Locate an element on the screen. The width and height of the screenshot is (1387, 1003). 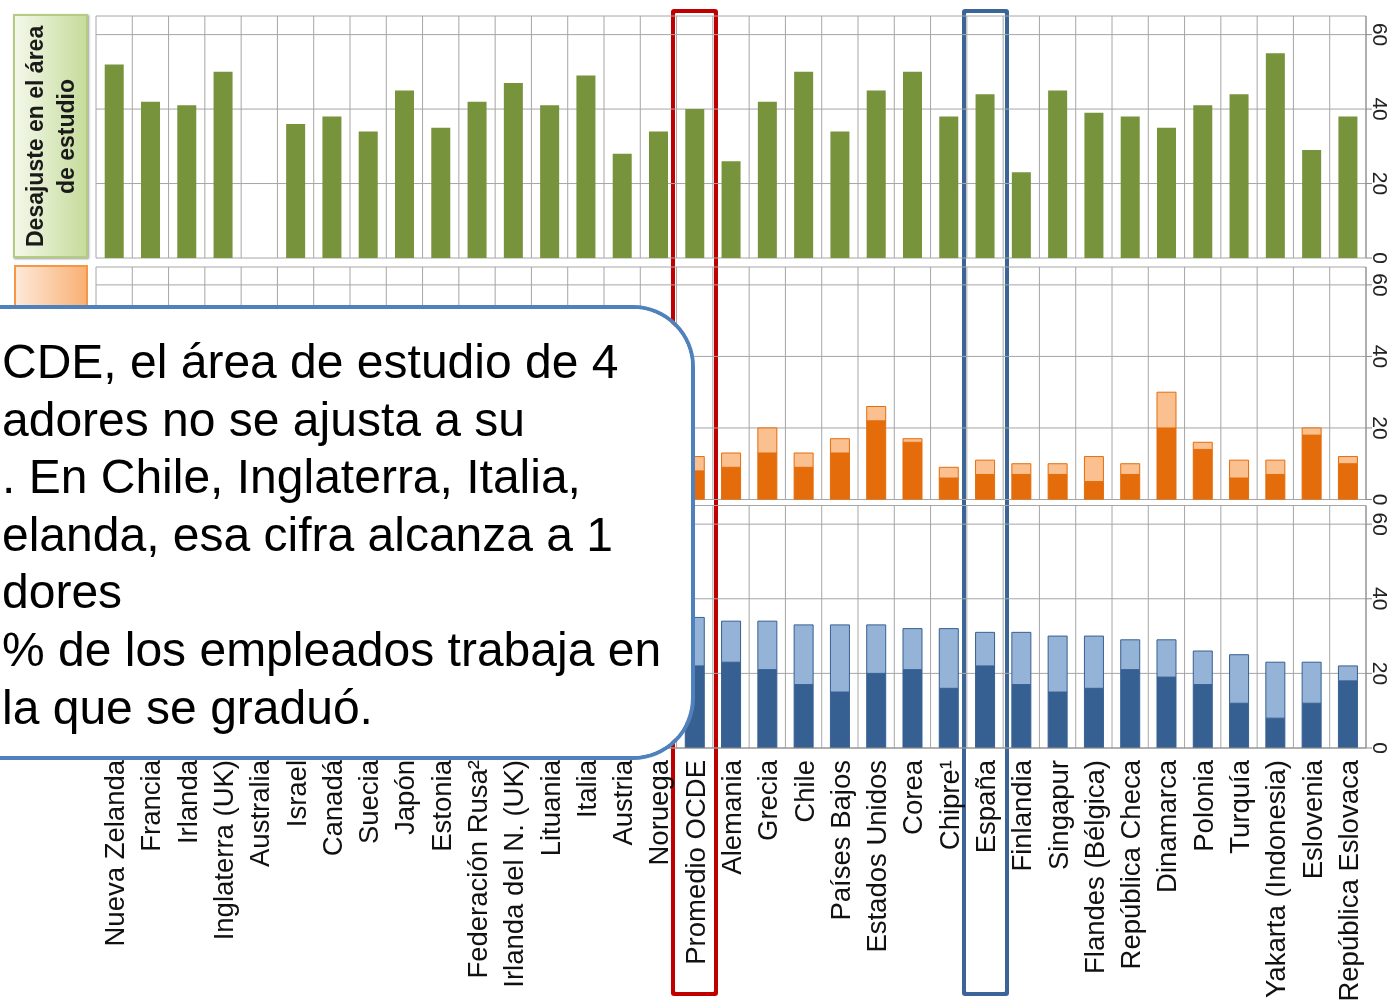
x-tick-label: Grecia is located at coordinates (767, 800).